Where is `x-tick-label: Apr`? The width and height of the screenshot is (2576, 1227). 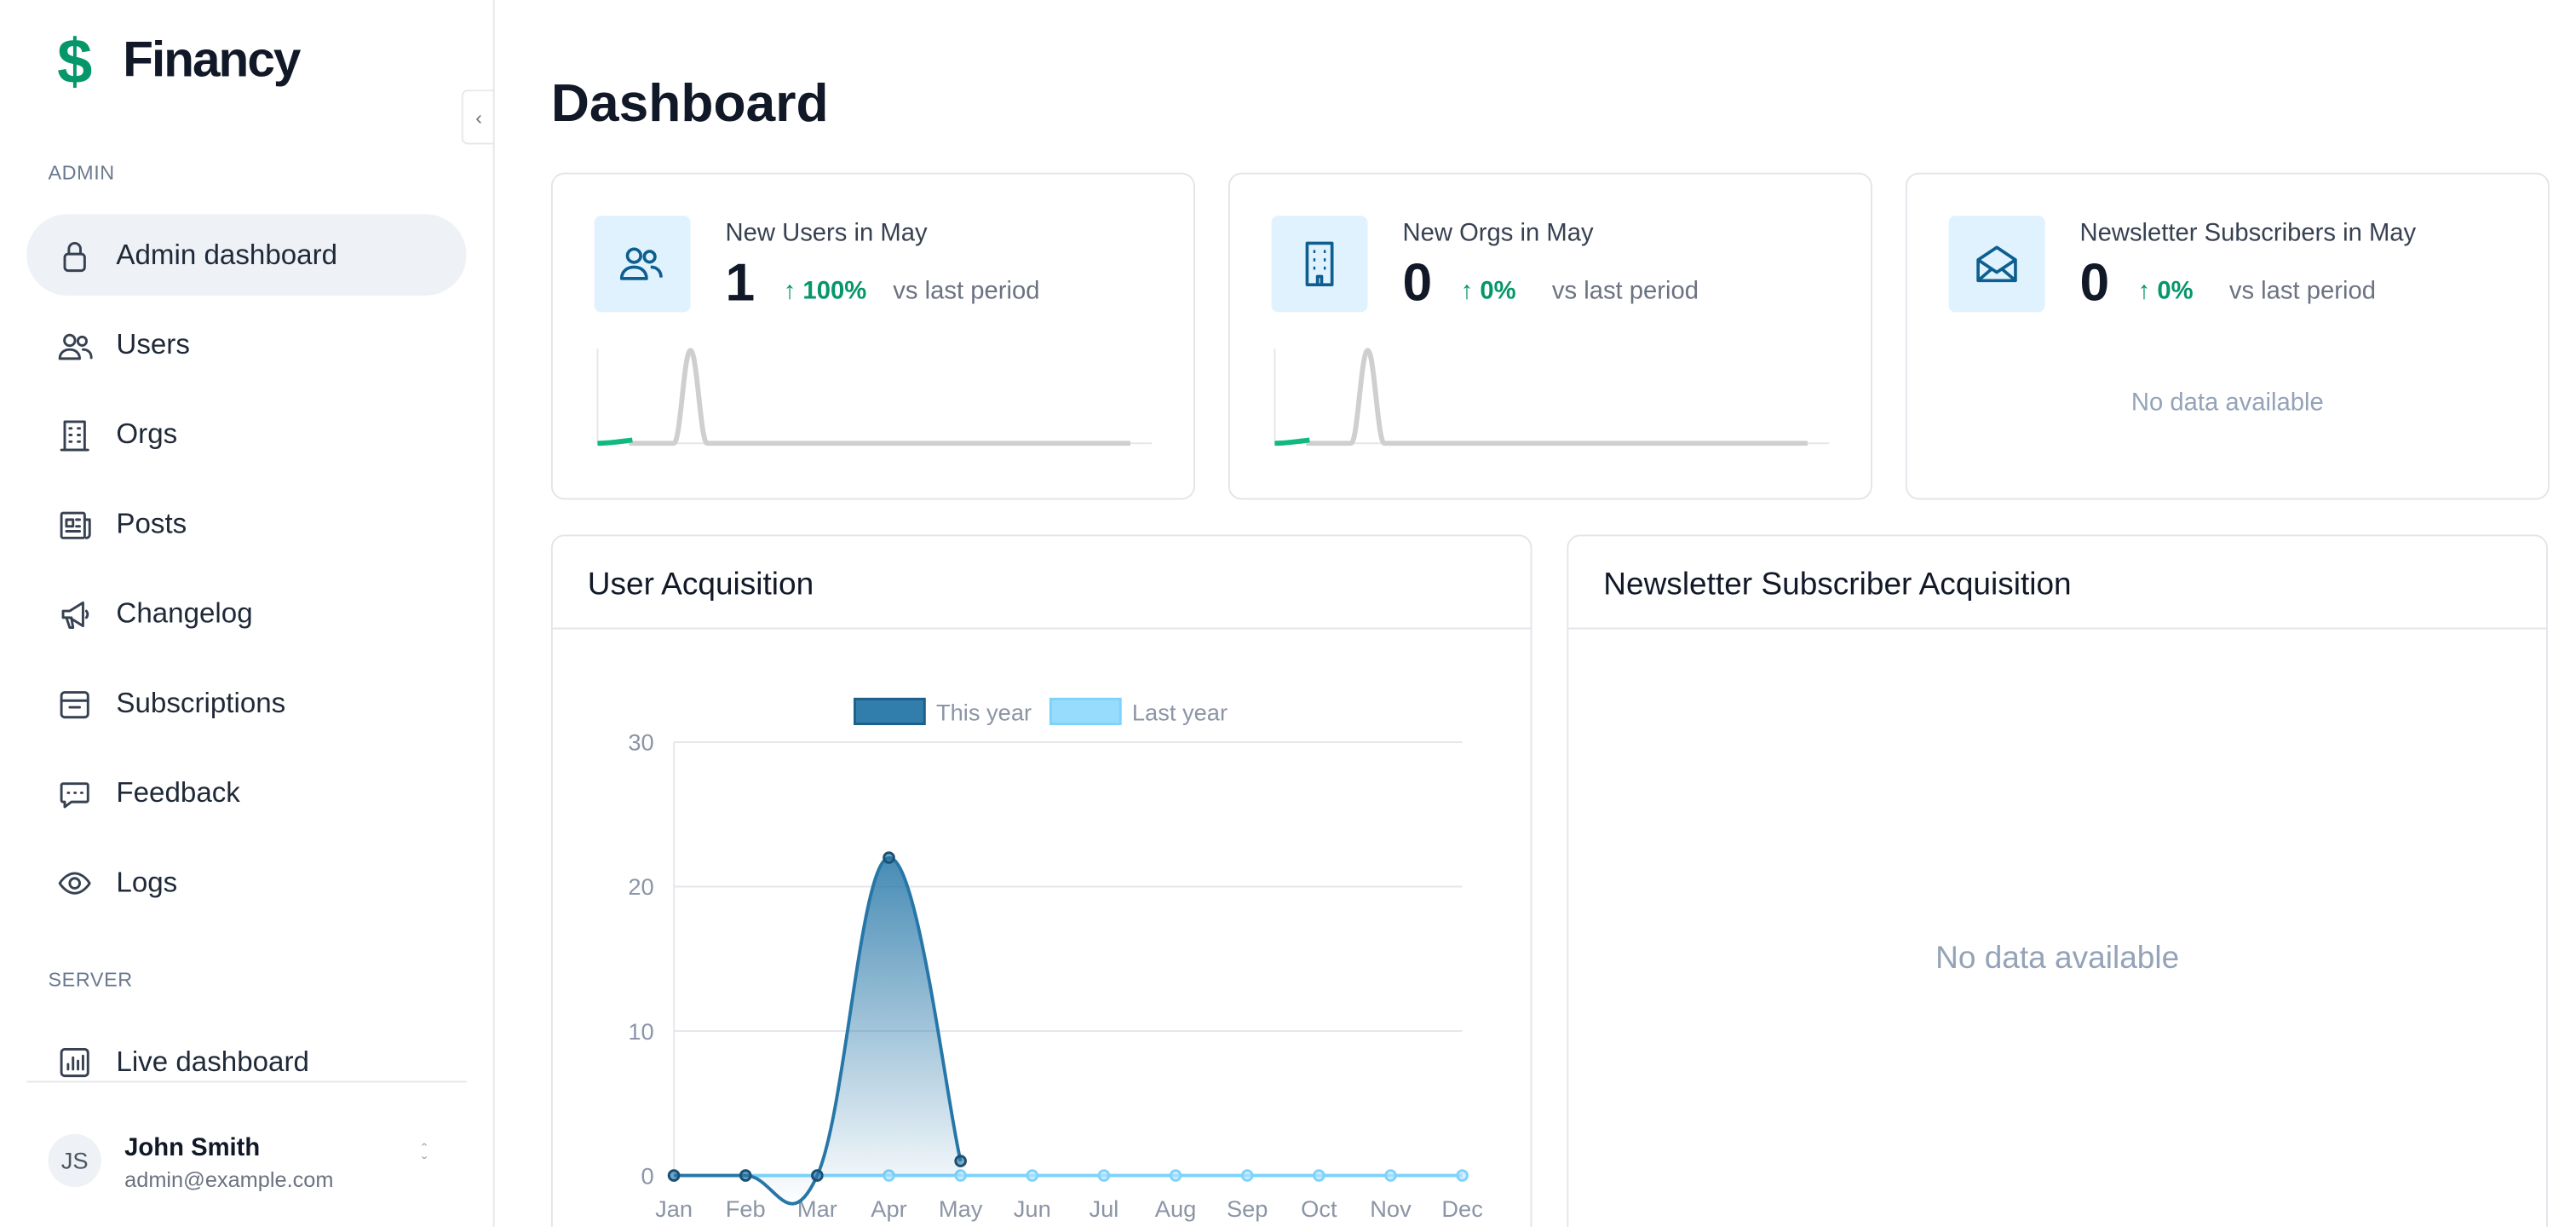
x-tick-label: Apr is located at coordinates (889, 1208).